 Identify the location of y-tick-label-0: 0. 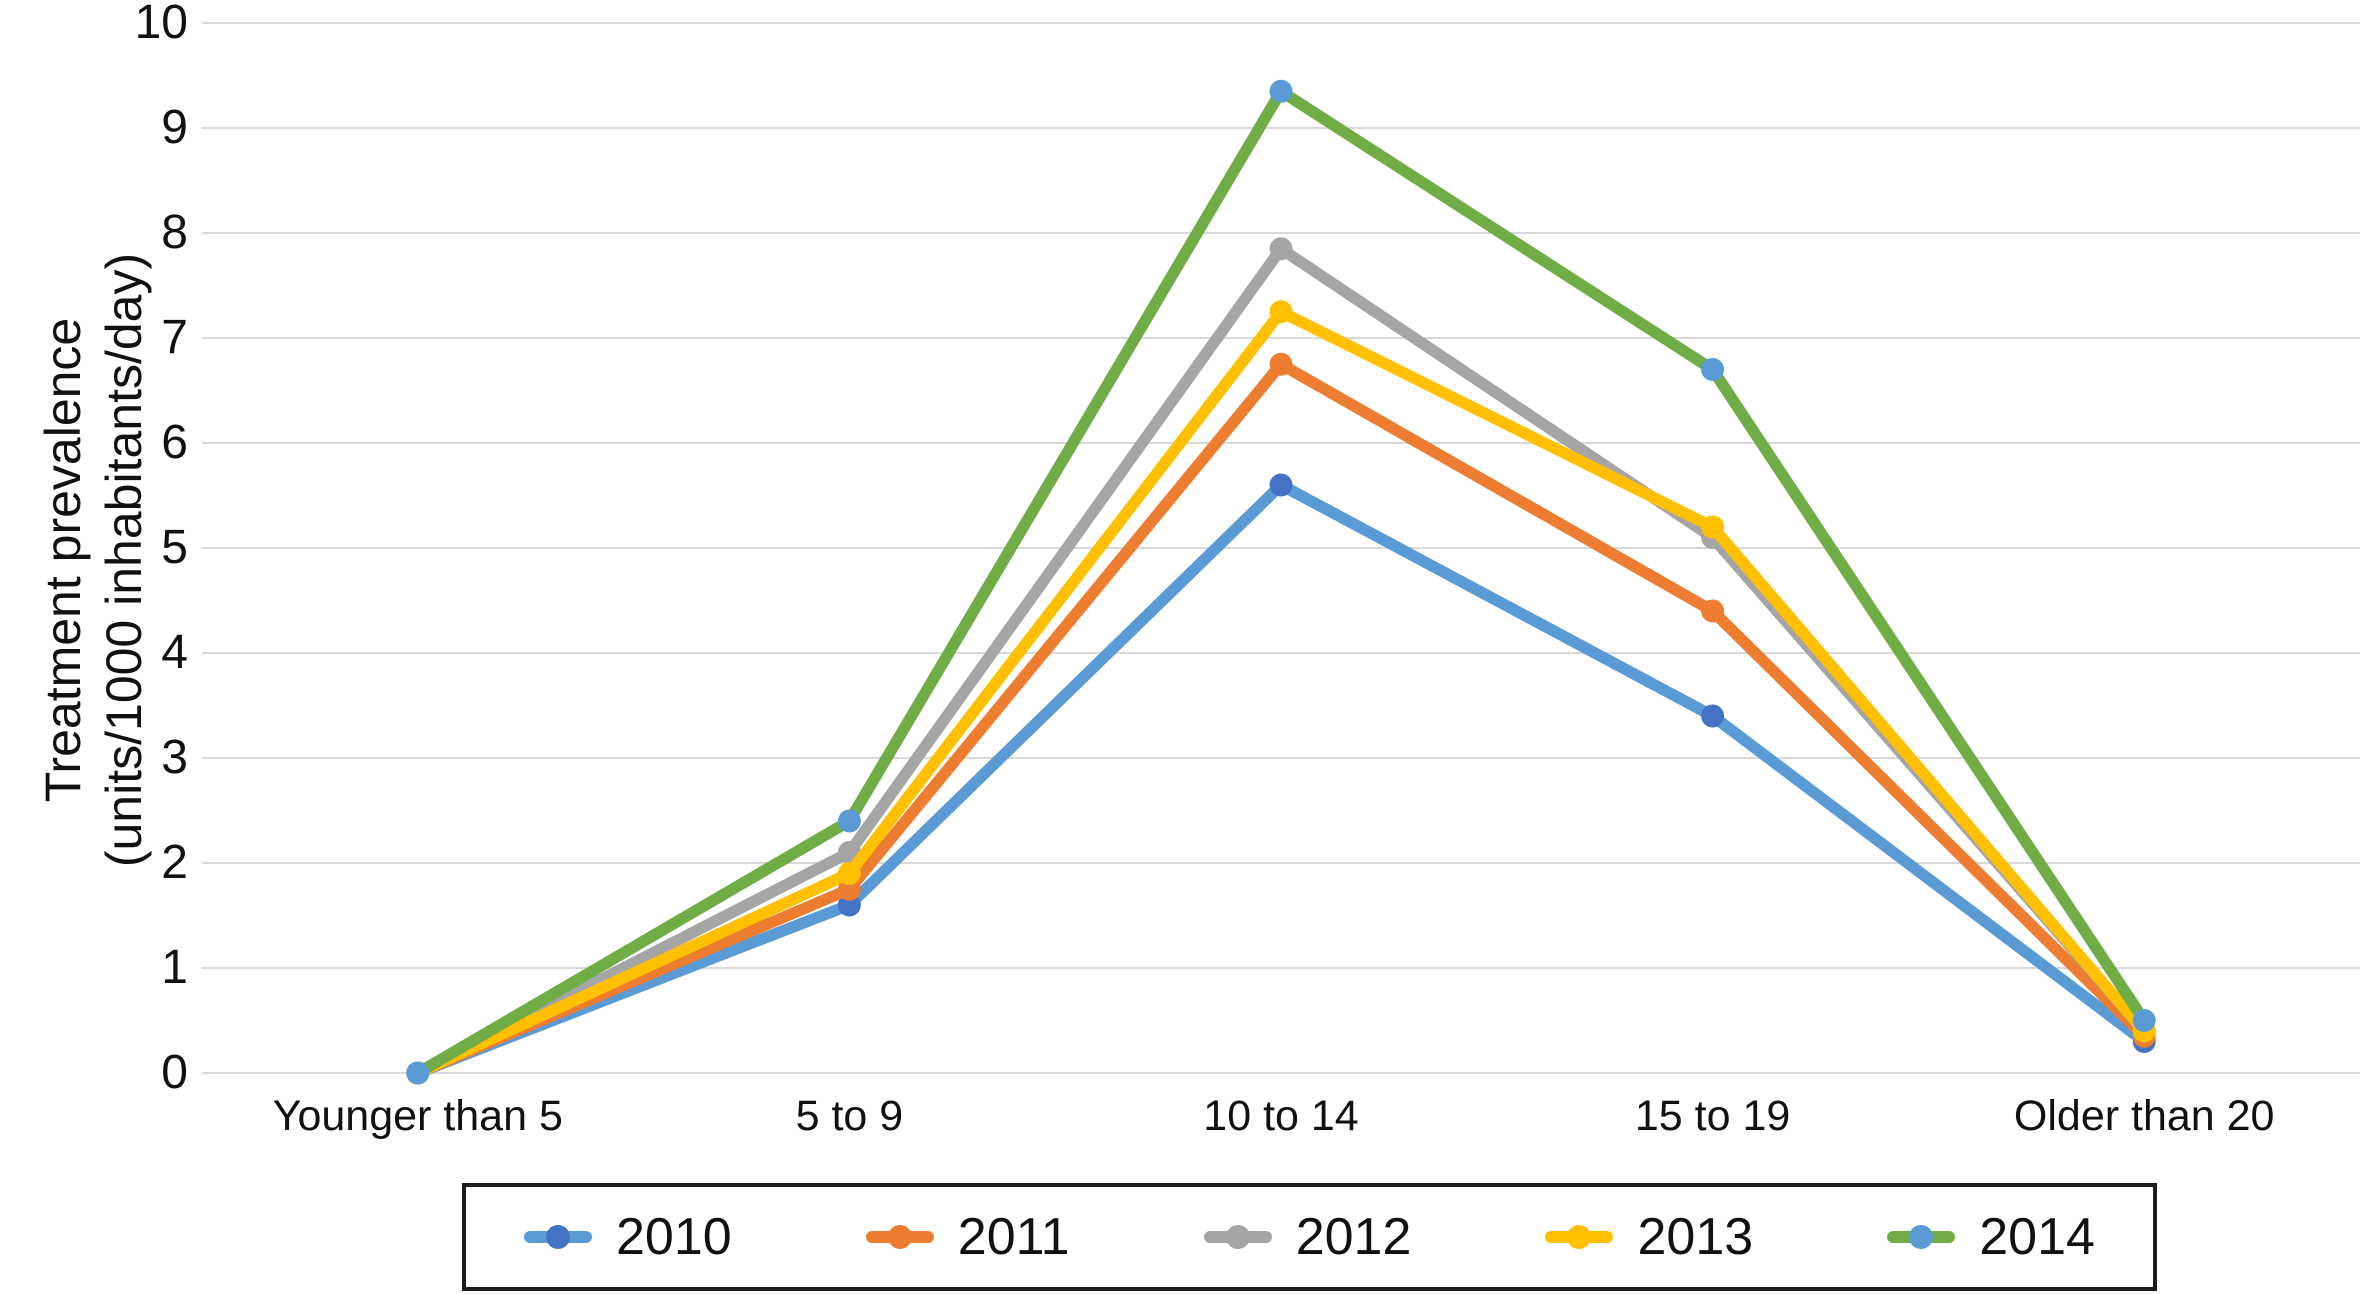
(174, 1072).